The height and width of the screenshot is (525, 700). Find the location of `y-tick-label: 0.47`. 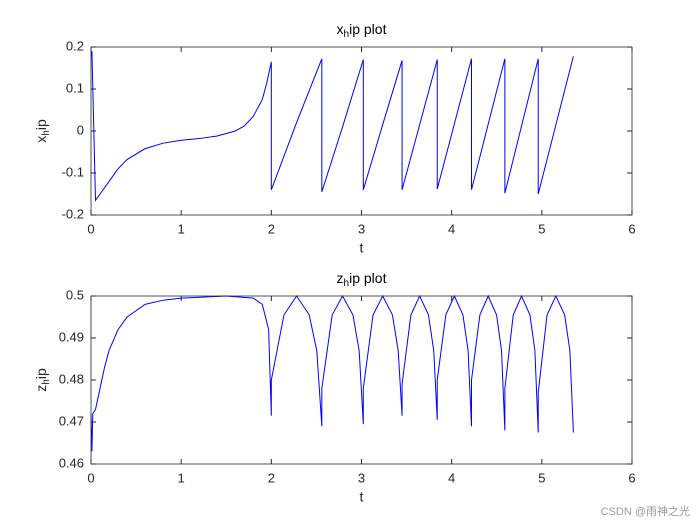

y-tick-label: 0.47 is located at coordinates (71, 420).